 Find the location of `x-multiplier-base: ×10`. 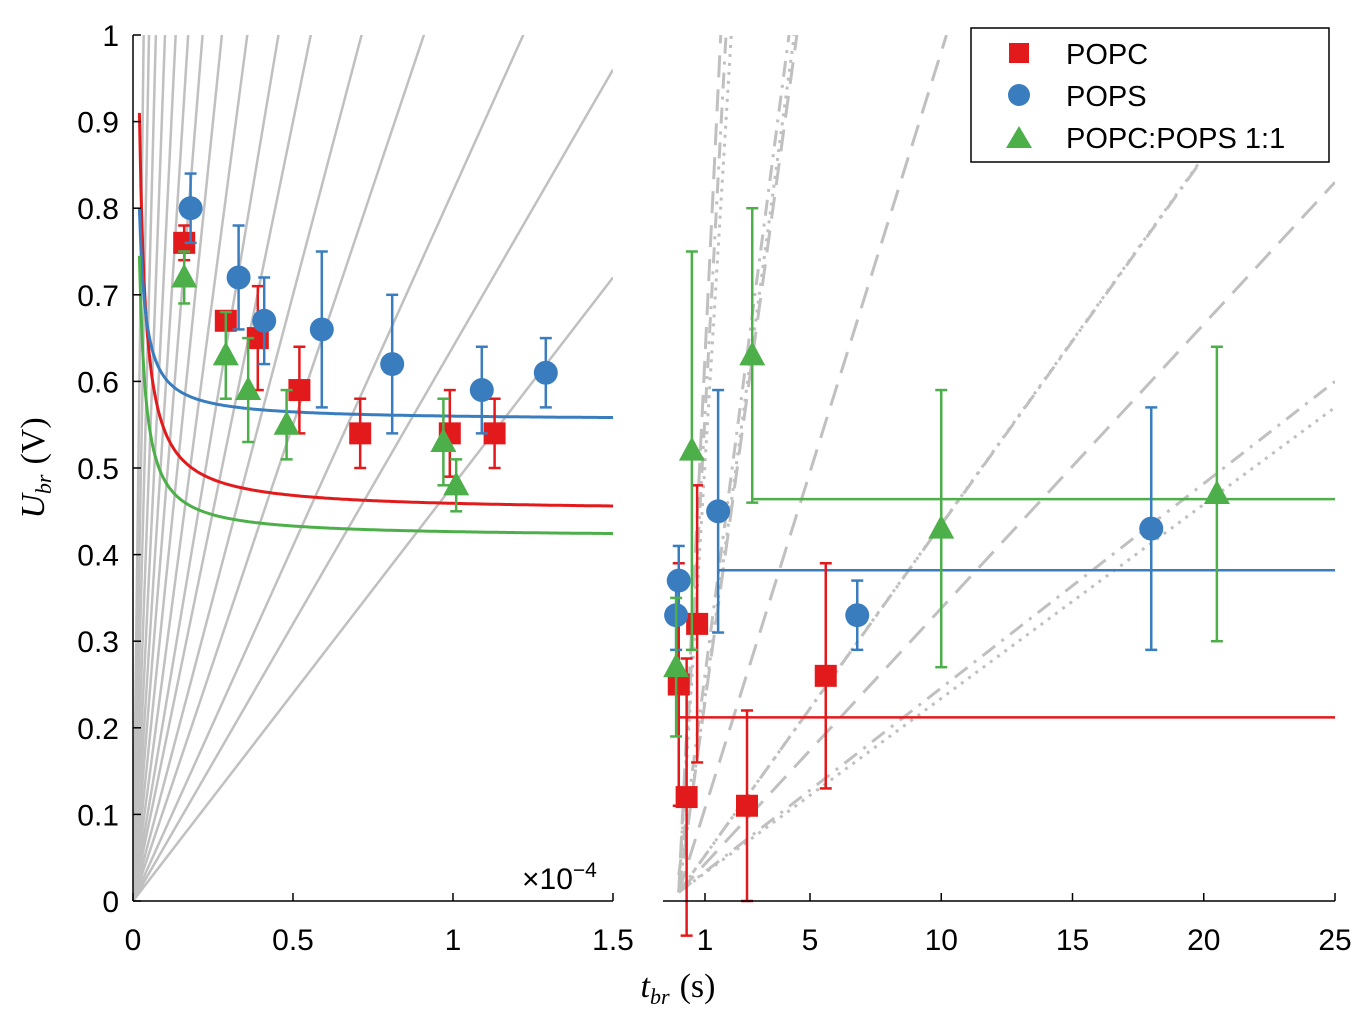

x-multiplier-base: ×10 is located at coordinates (547, 879).